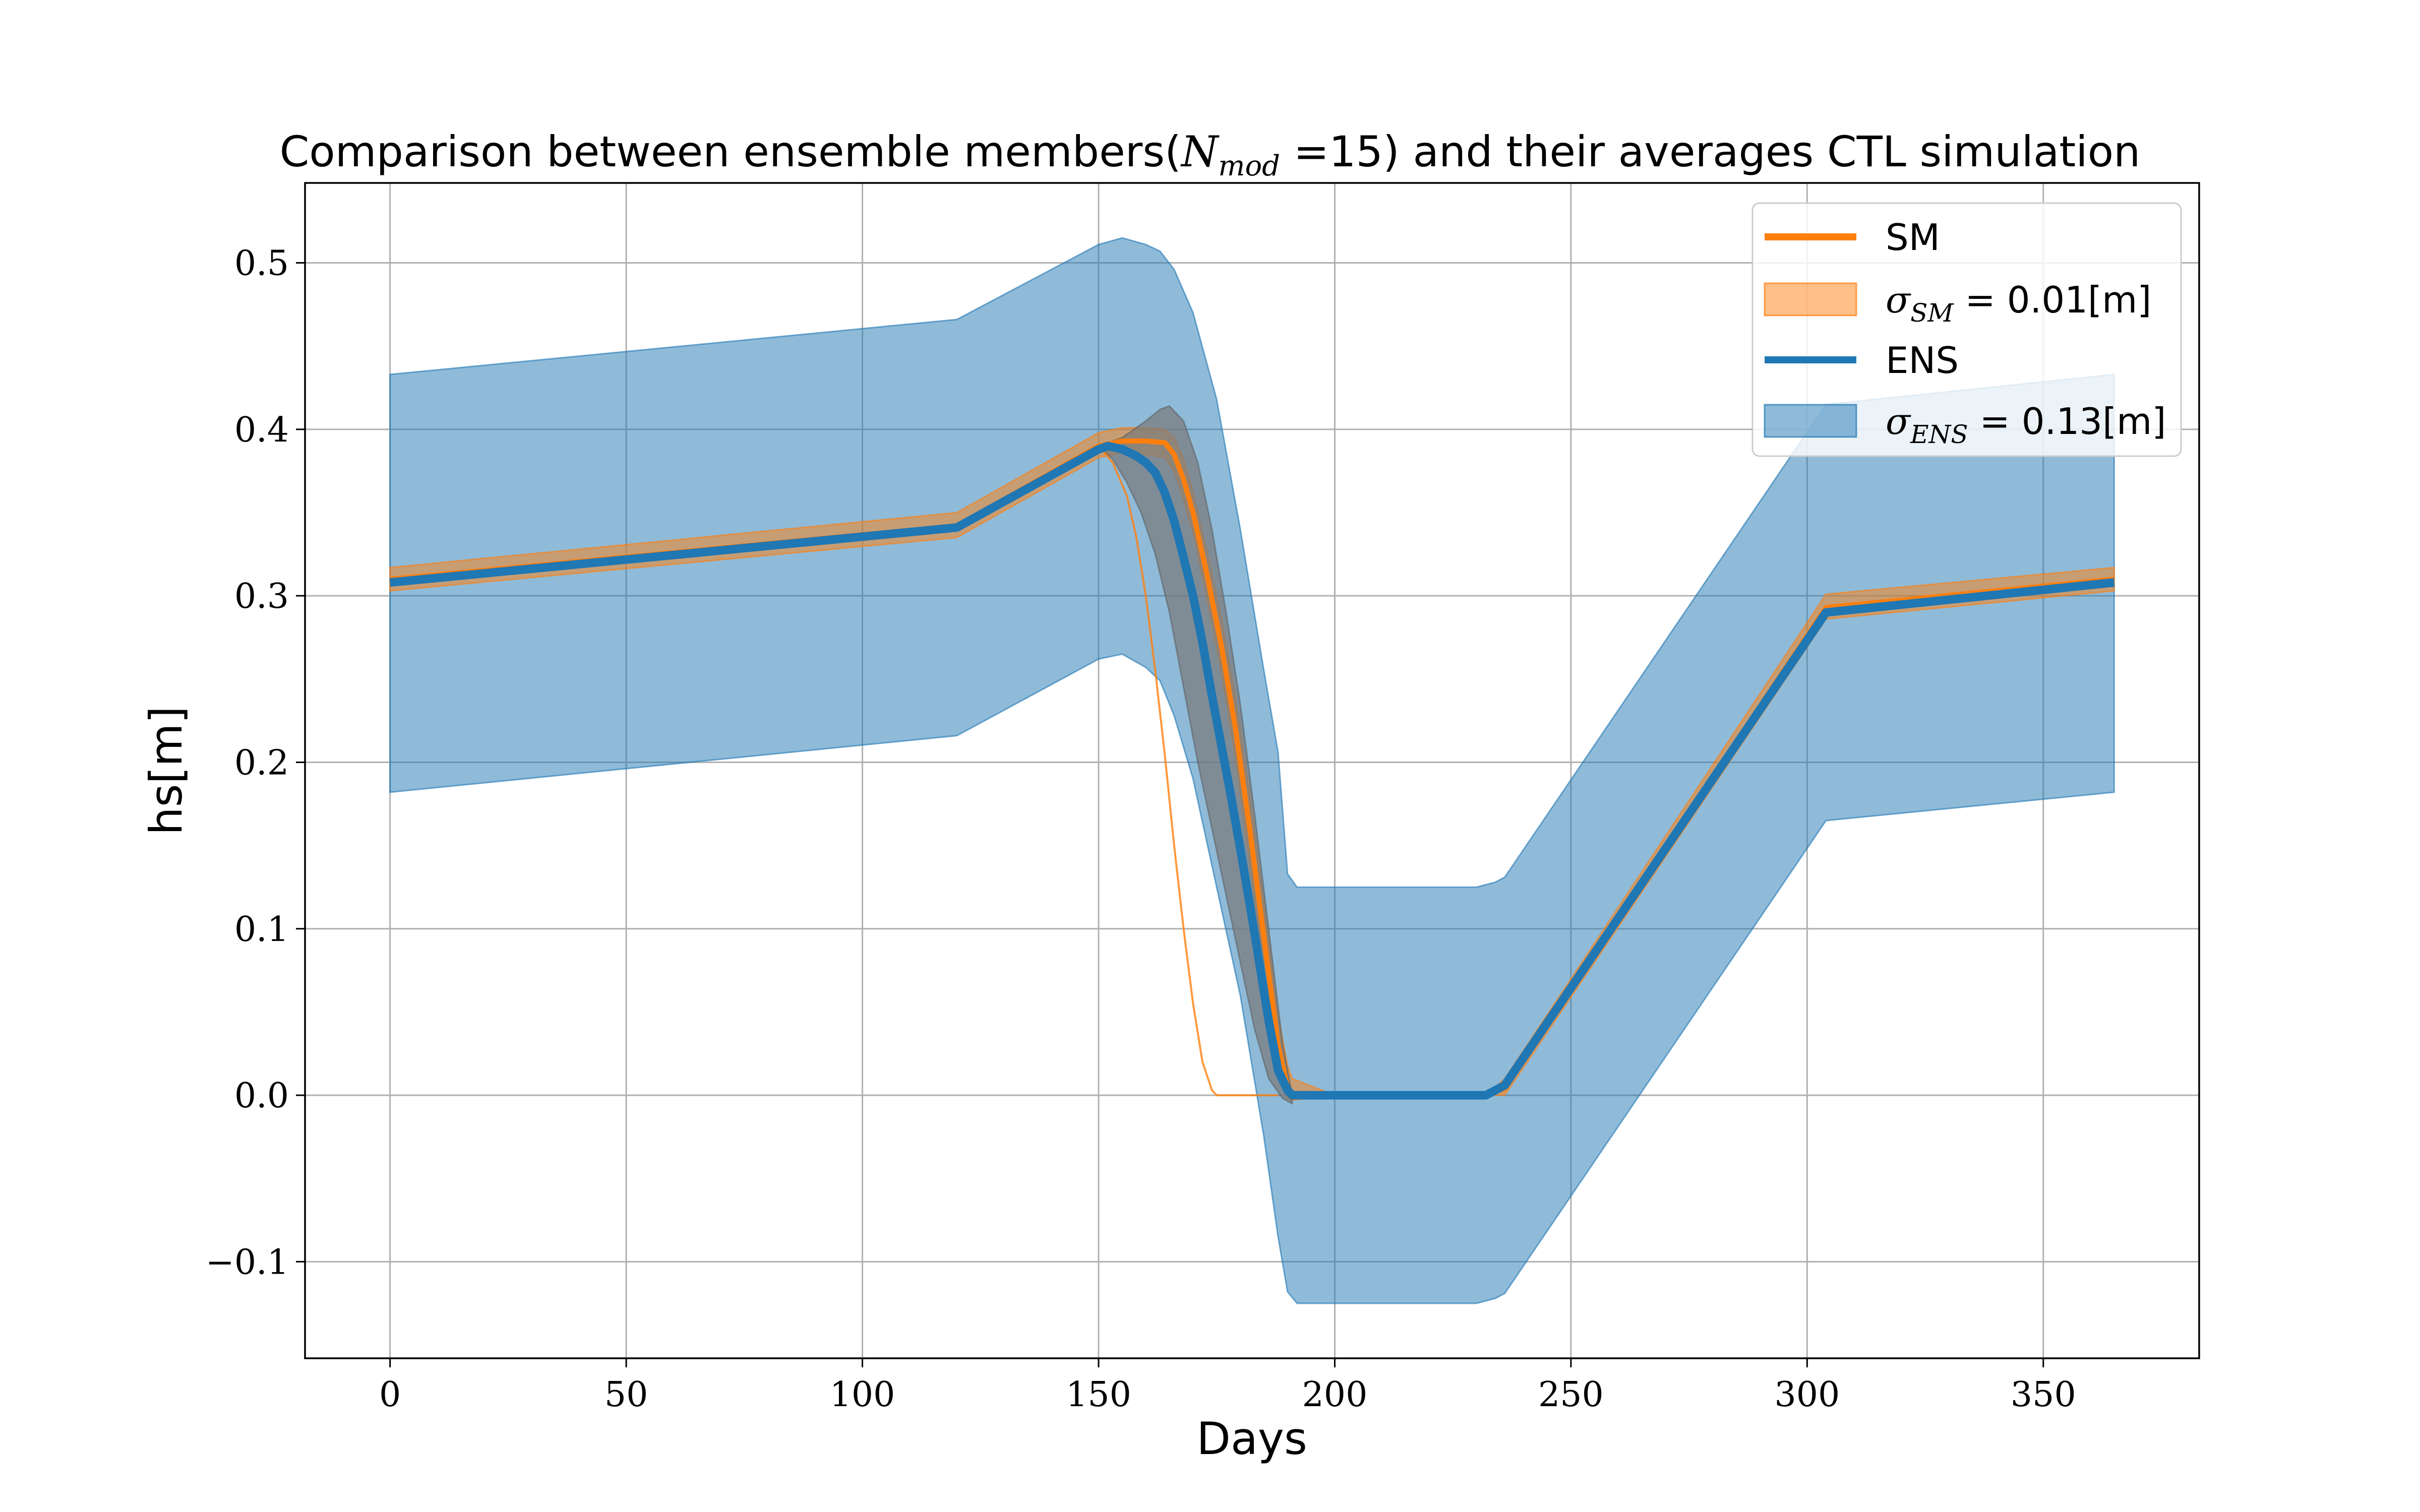 This screenshot has height=1512, width=2420. I want to click on y-axis-label: hs[m], so click(166, 770).